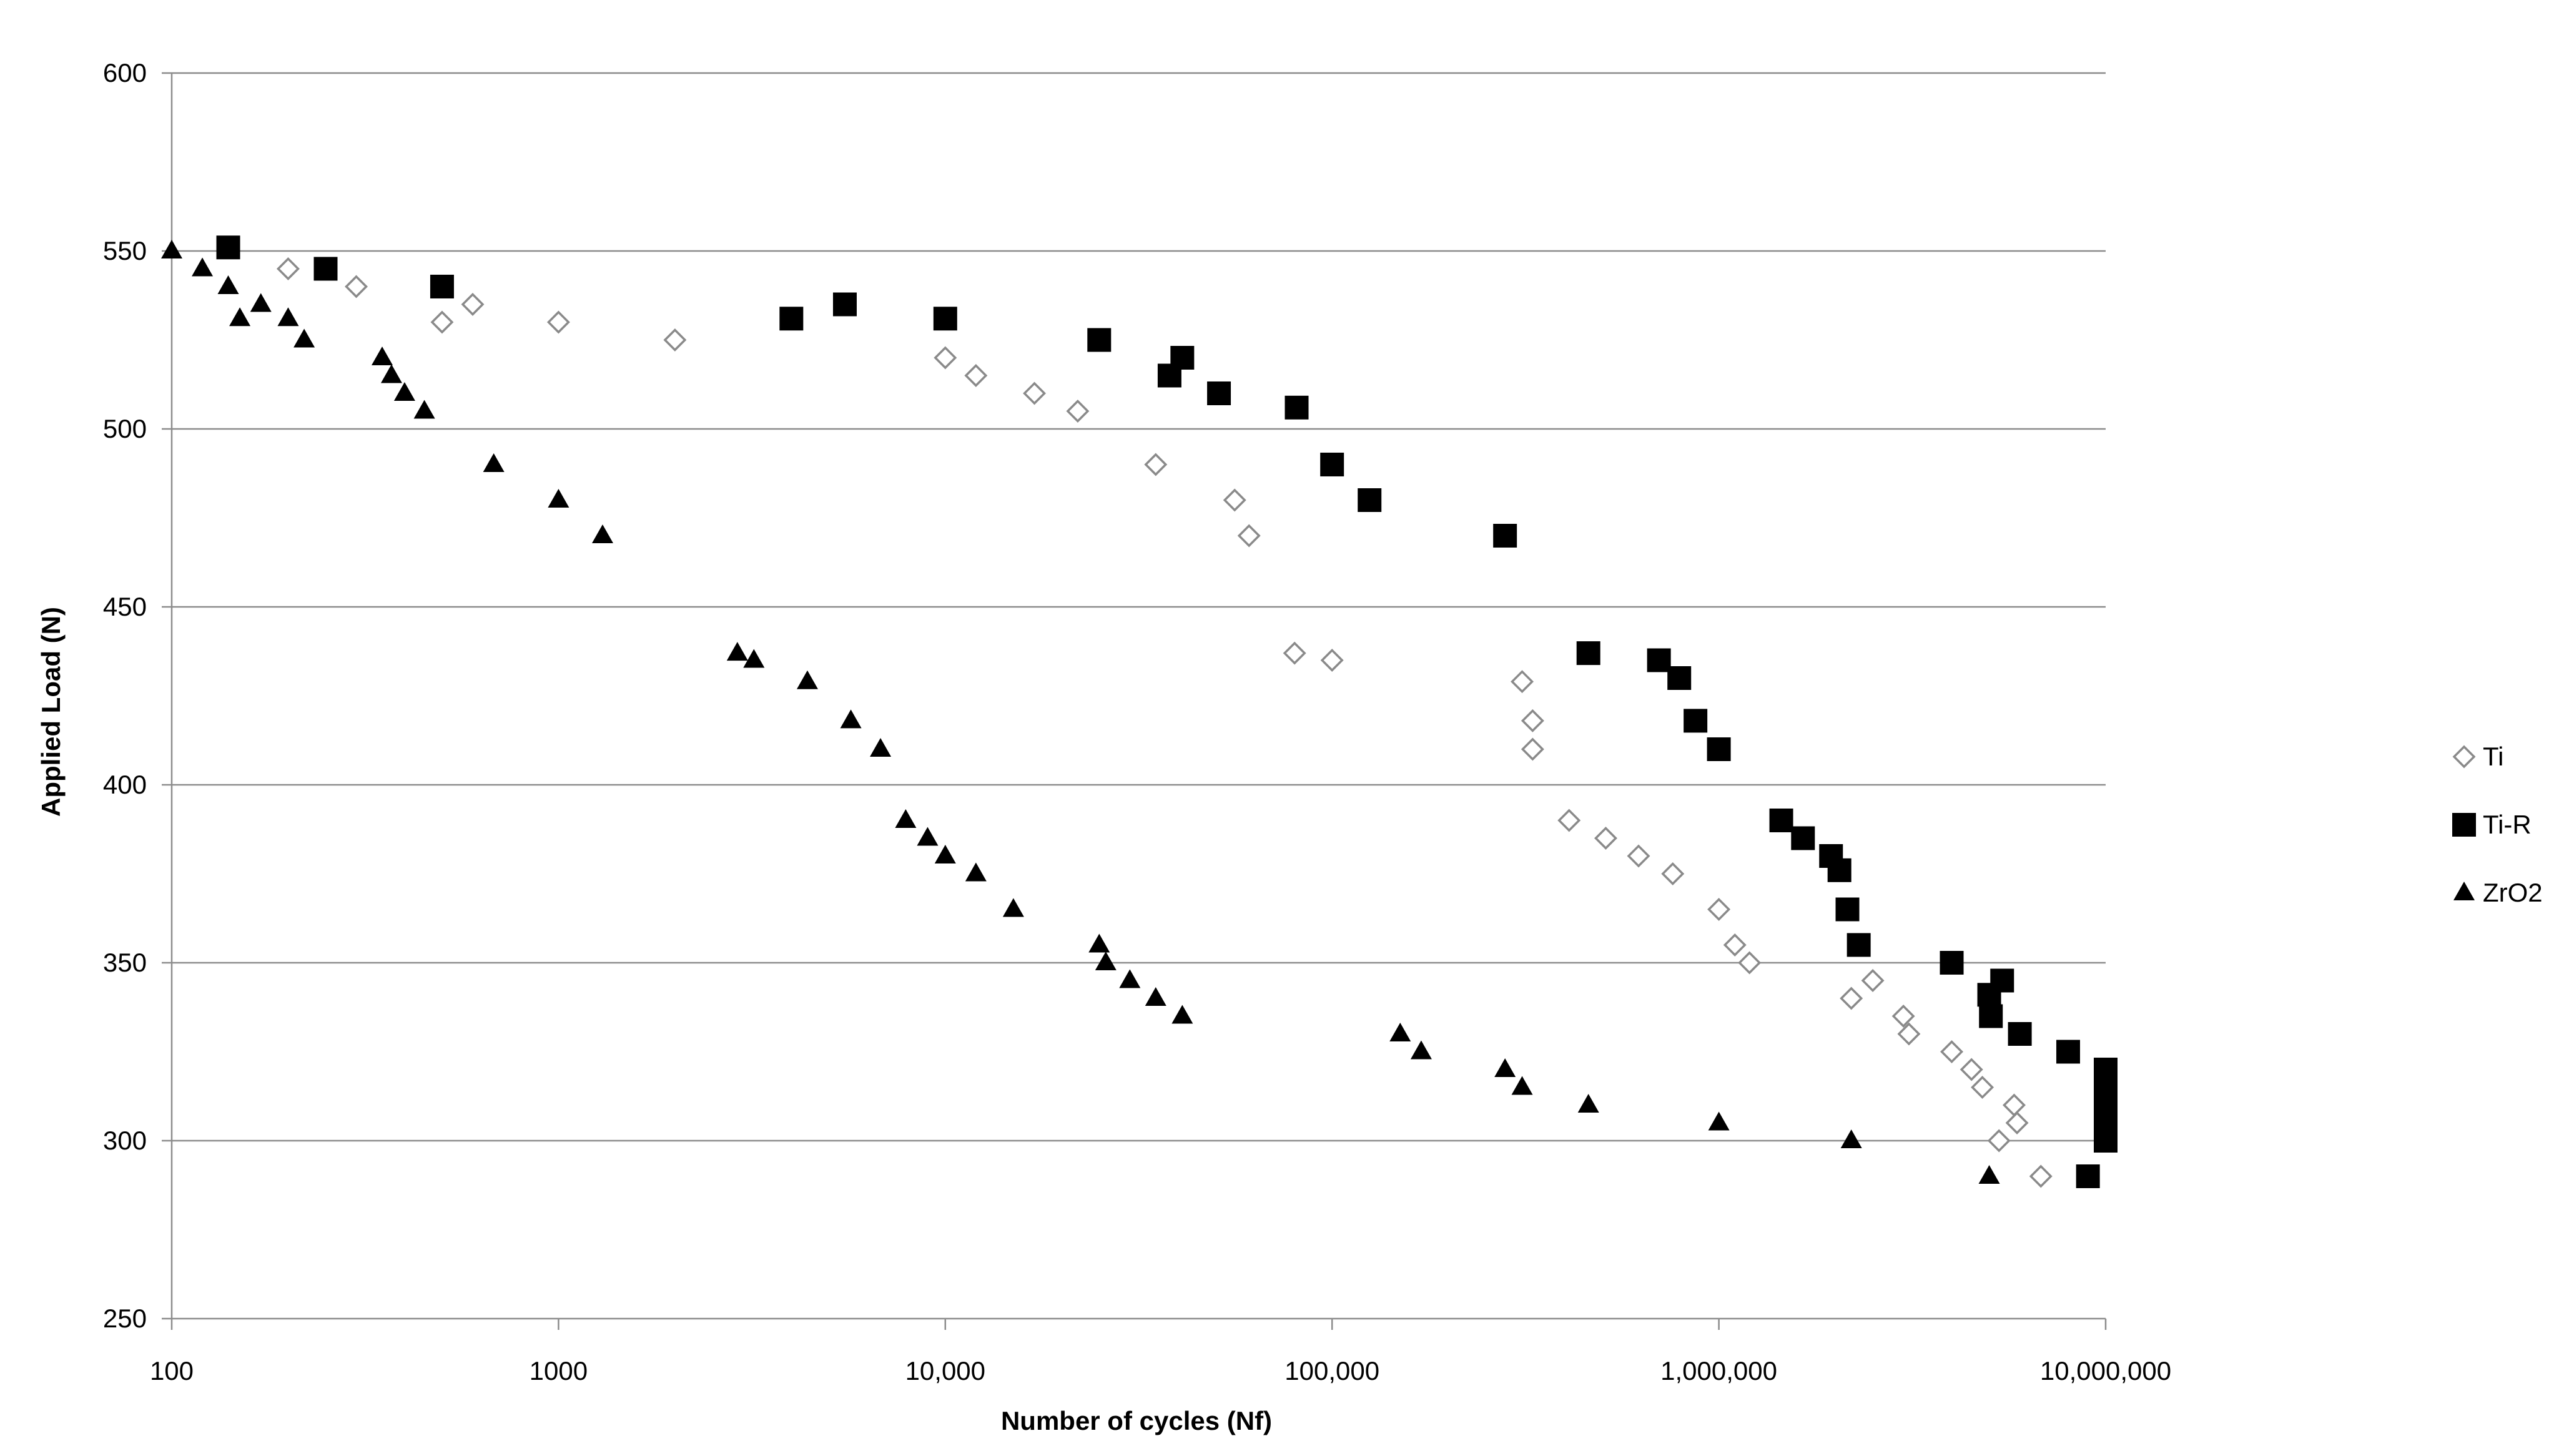  I want to click on legend-label: Ti, so click(2493, 757).